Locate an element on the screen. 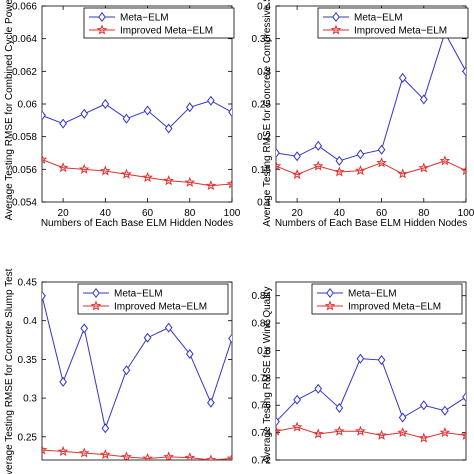 The width and height of the screenshot is (474, 474). x-tick-label: 60 is located at coordinates (382, 213).